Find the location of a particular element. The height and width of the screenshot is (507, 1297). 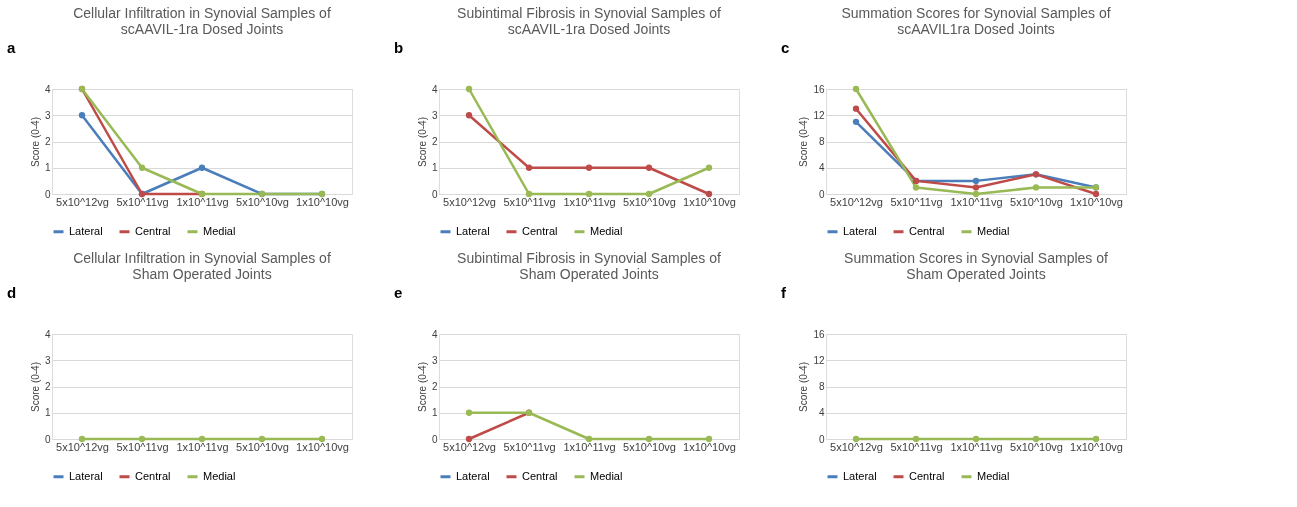

text: d is located at coordinates (12, 292).